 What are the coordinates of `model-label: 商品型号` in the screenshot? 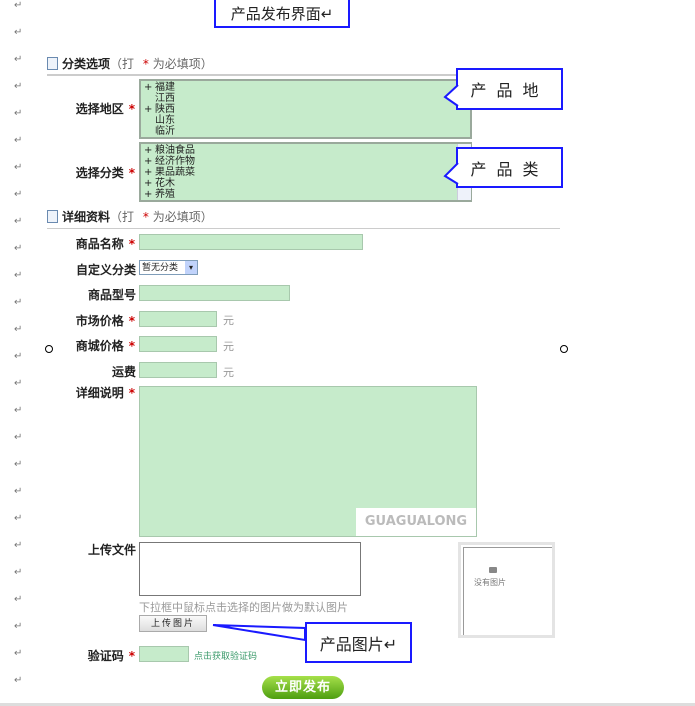 It's located at (111, 295).